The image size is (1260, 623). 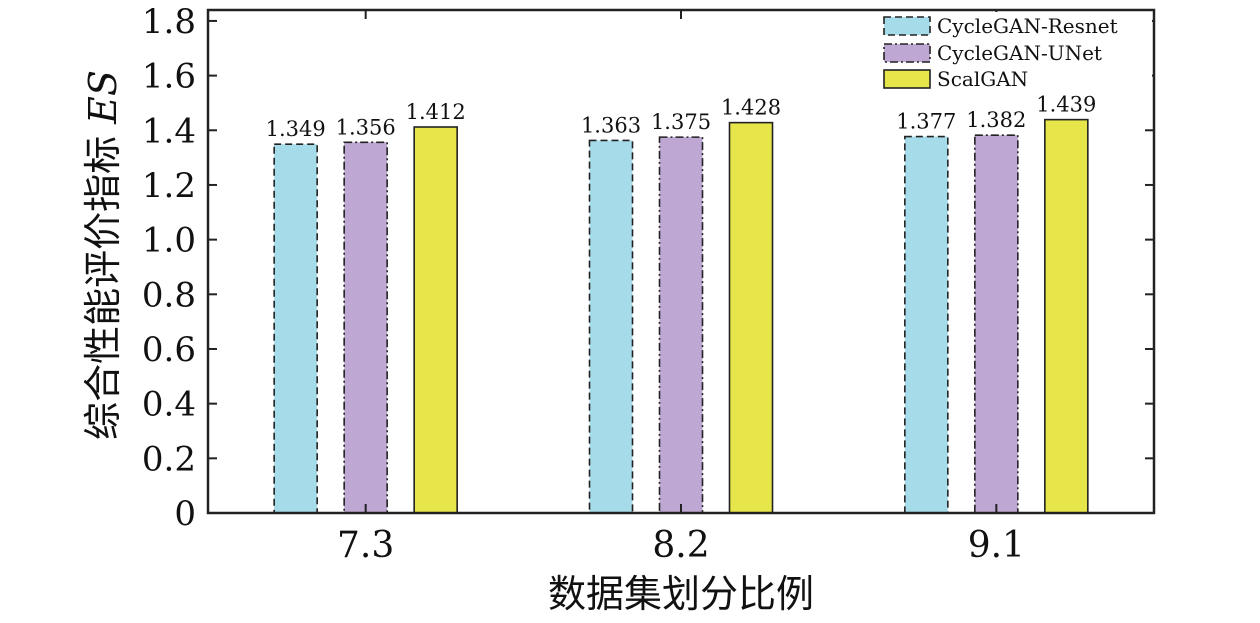 I want to click on y-tick-label: 1.8, so click(x=169, y=22).